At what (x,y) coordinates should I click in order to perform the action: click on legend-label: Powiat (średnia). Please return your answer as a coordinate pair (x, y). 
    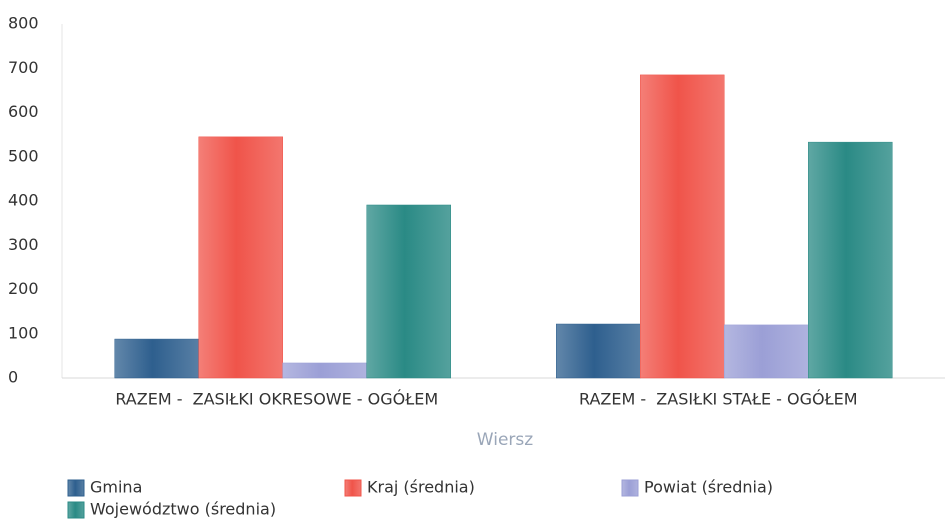
    Looking at the image, I should click on (708, 487).